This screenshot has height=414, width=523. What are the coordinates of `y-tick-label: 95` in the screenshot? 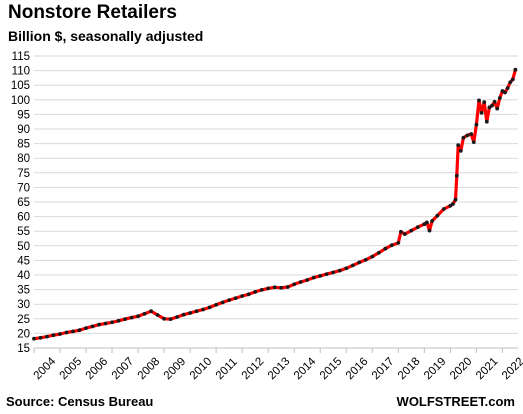 It's located at (23, 115).